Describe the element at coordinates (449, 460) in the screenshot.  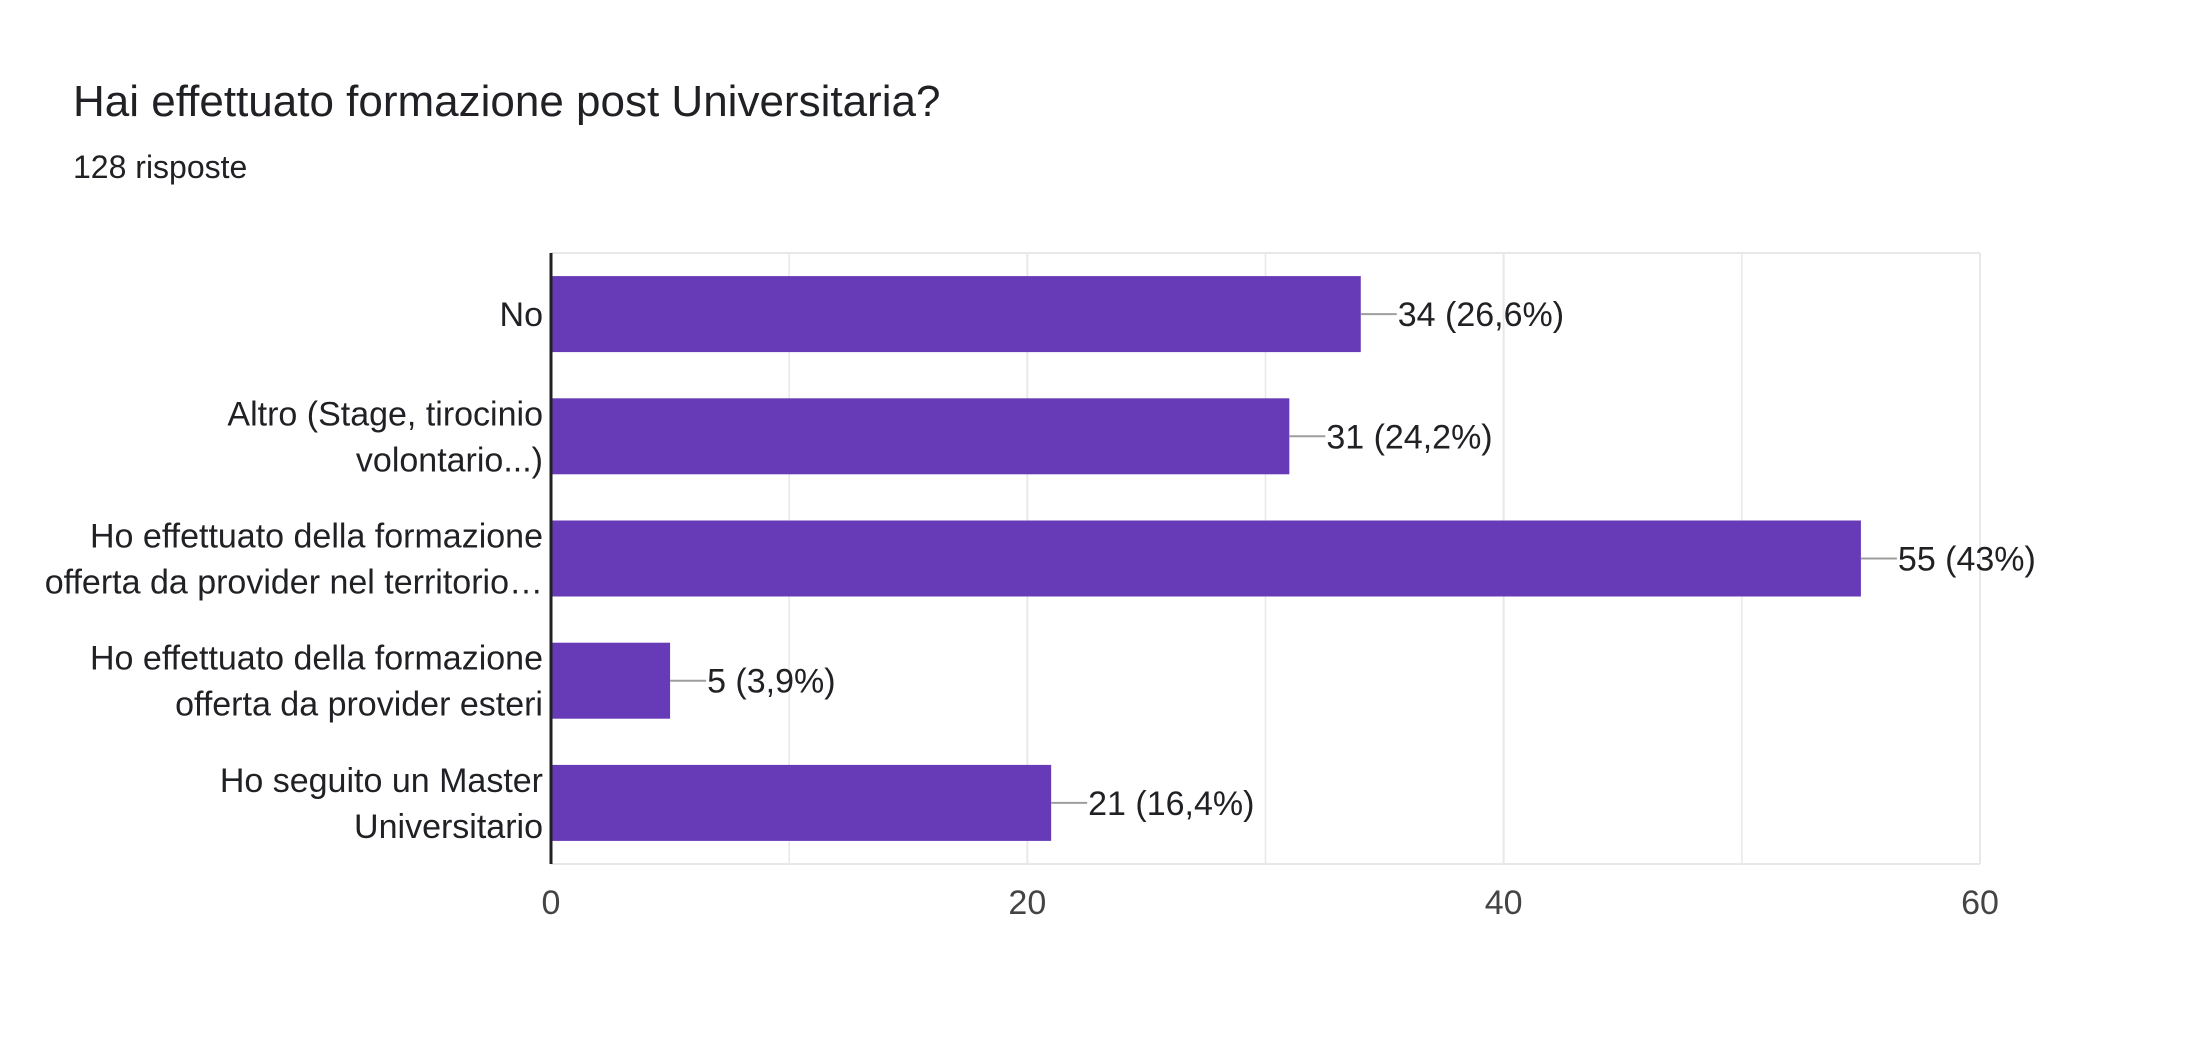
I see `category-label: volontario...)` at that location.